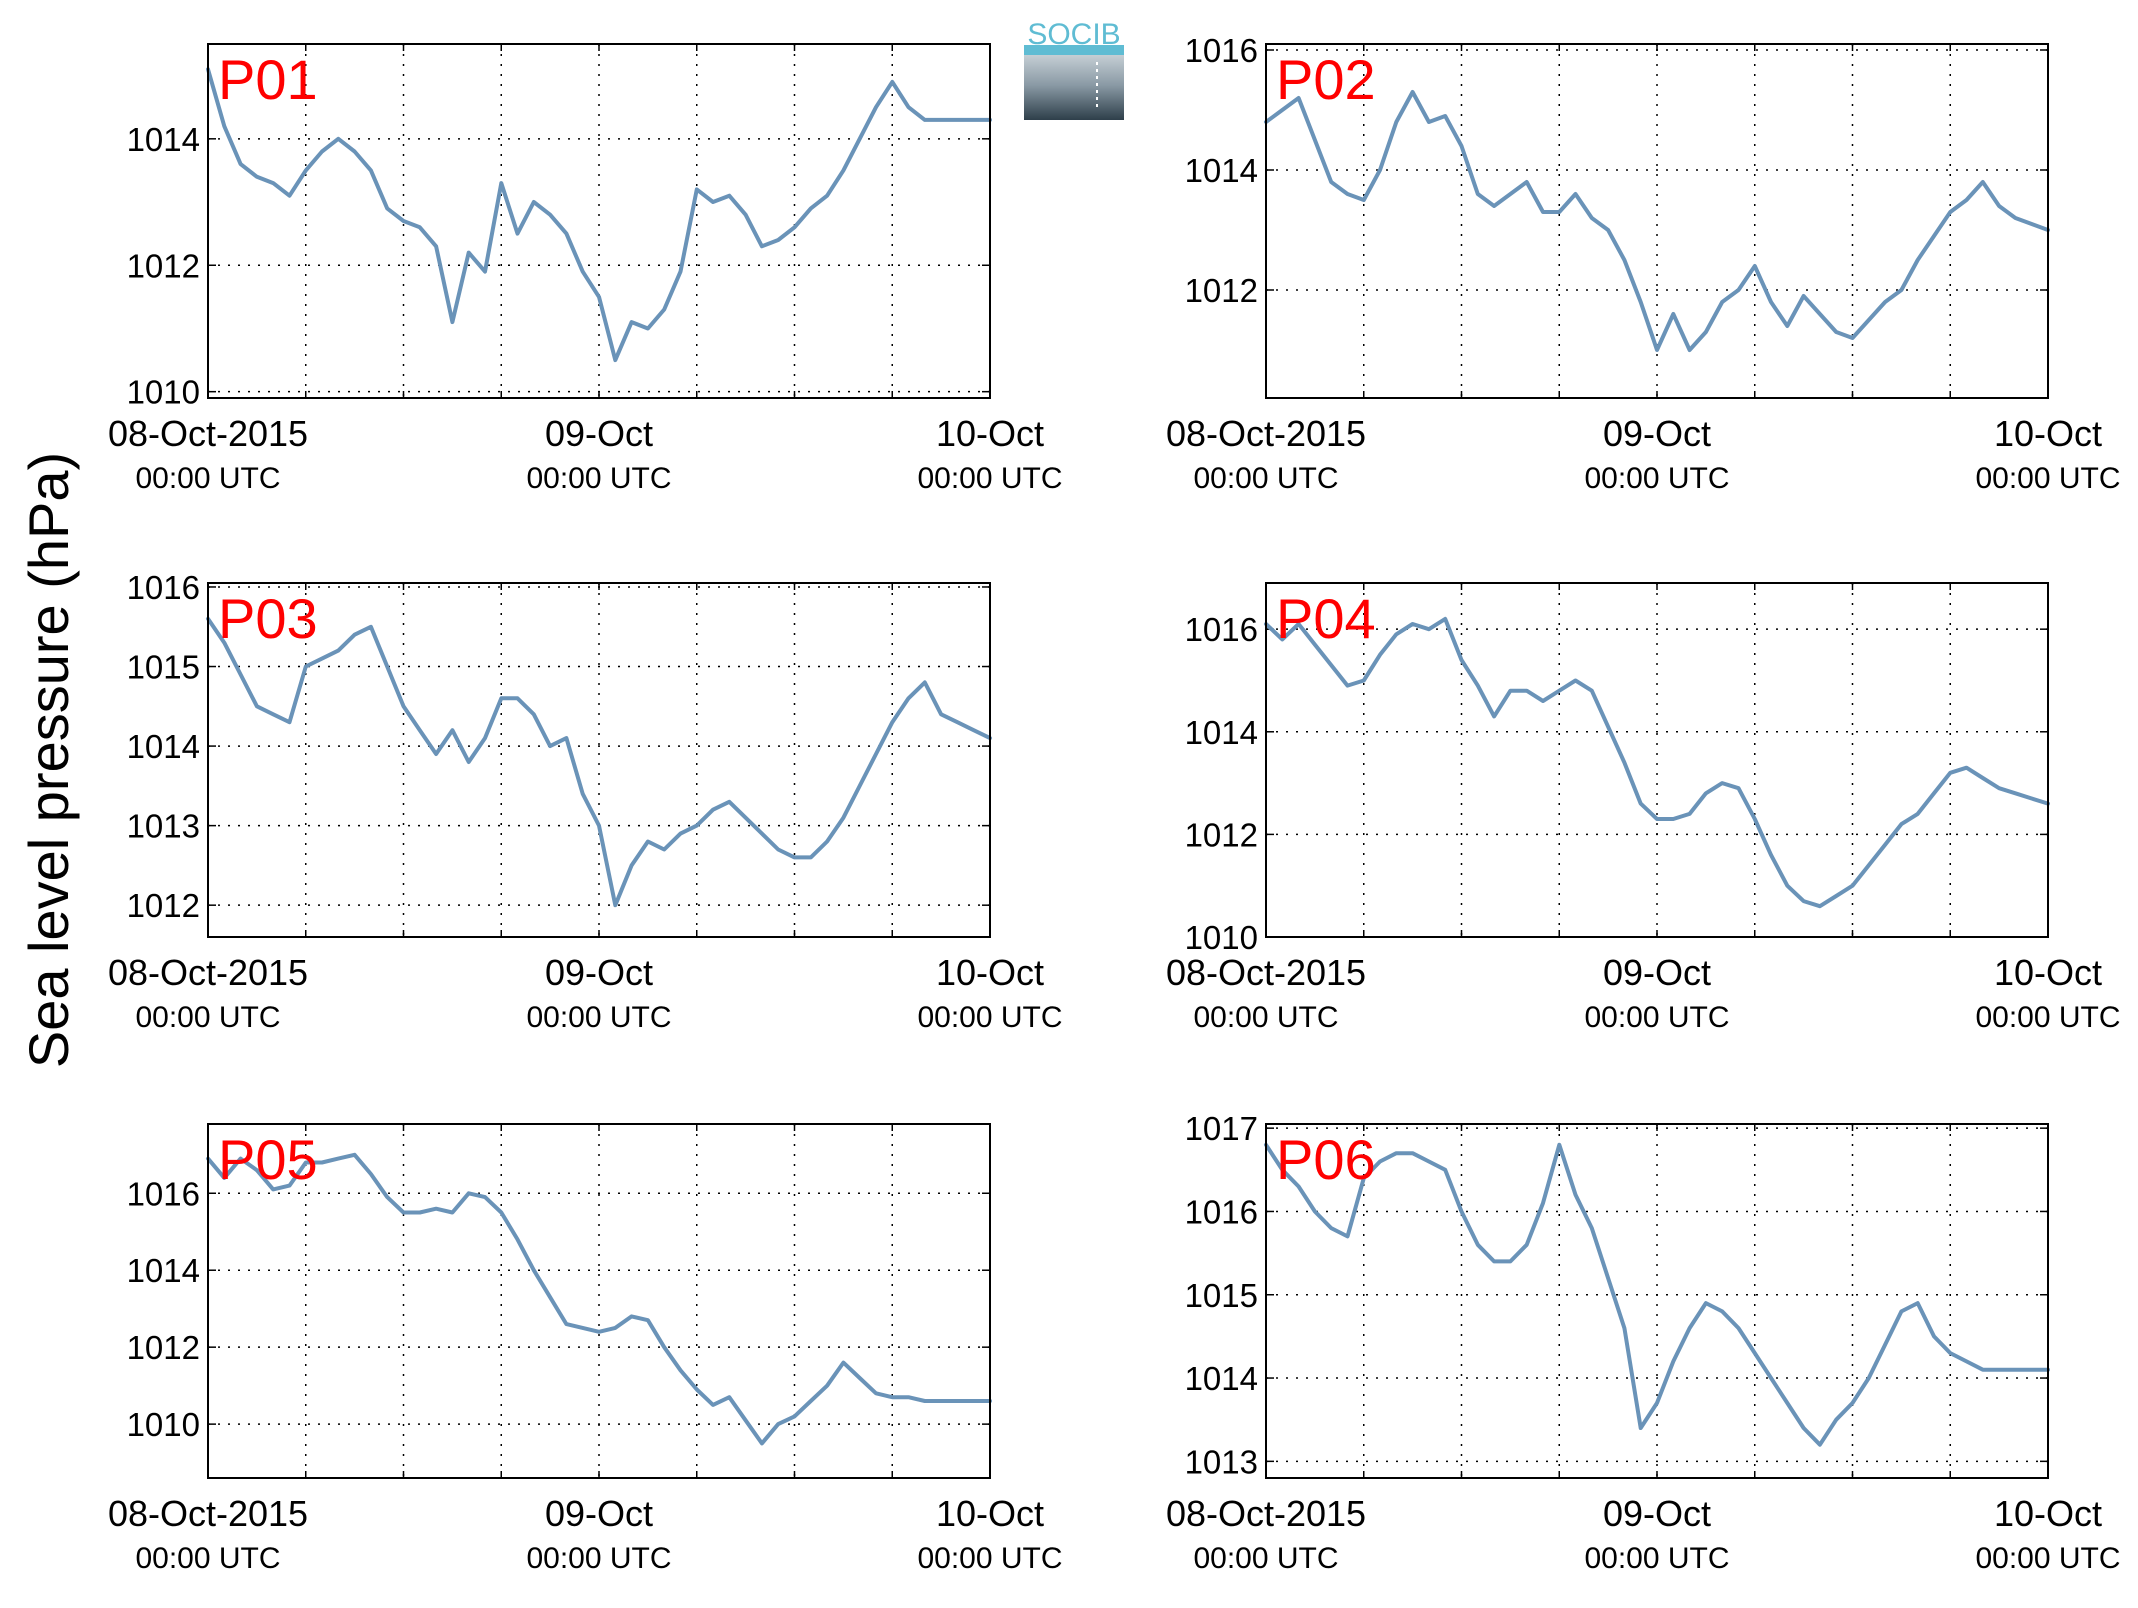 The height and width of the screenshot is (1608, 2138). I want to click on station-label-p03: P03, so click(268, 618).